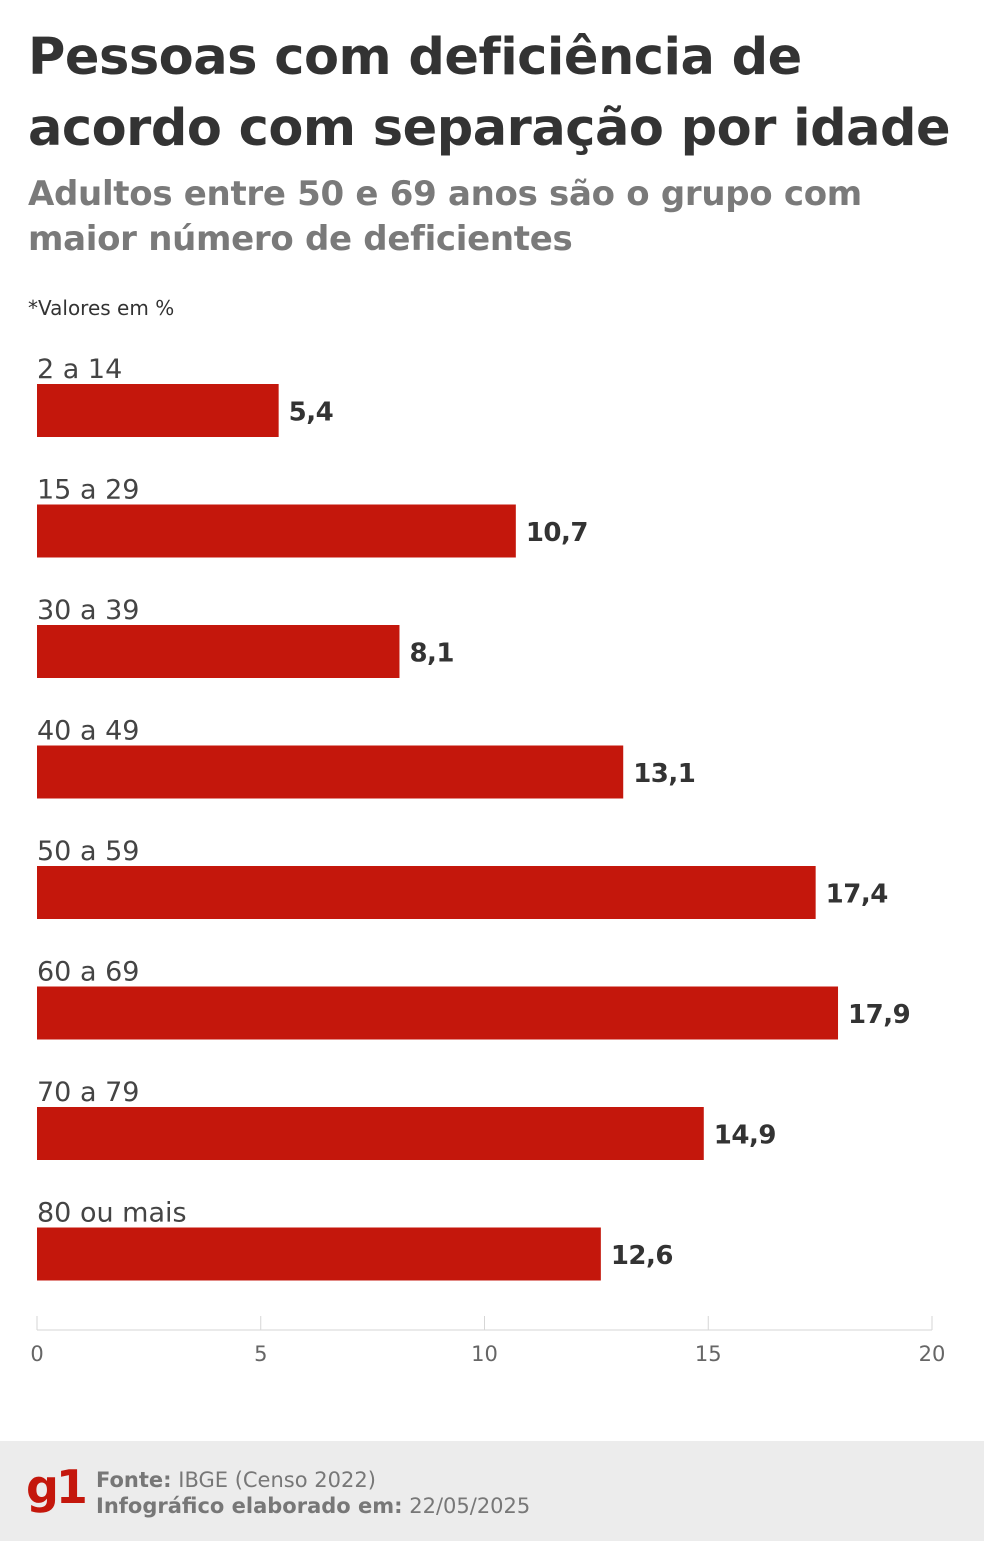 The height and width of the screenshot is (1541, 984). What do you see at coordinates (484, 1354) in the screenshot?
I see `x-tick-label: 10` at bounding box center [484, 1354].